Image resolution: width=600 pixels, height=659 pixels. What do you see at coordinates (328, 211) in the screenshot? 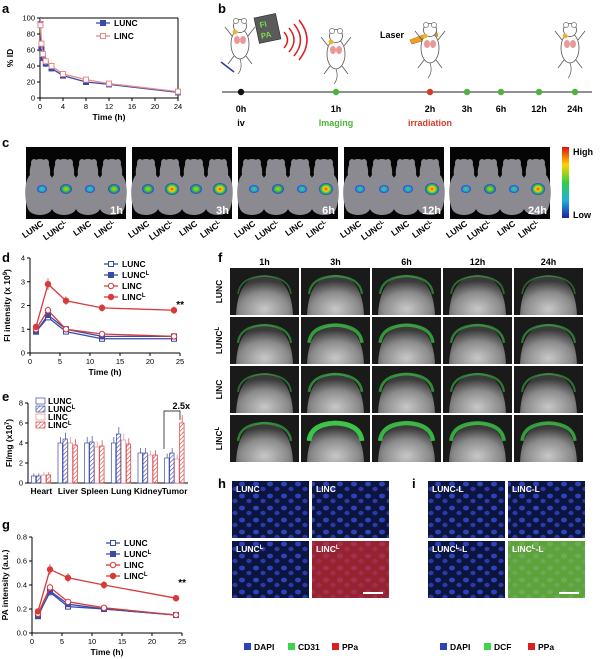
I see `fi-timepoint-label: 6h` at bounding box center [328, 211].